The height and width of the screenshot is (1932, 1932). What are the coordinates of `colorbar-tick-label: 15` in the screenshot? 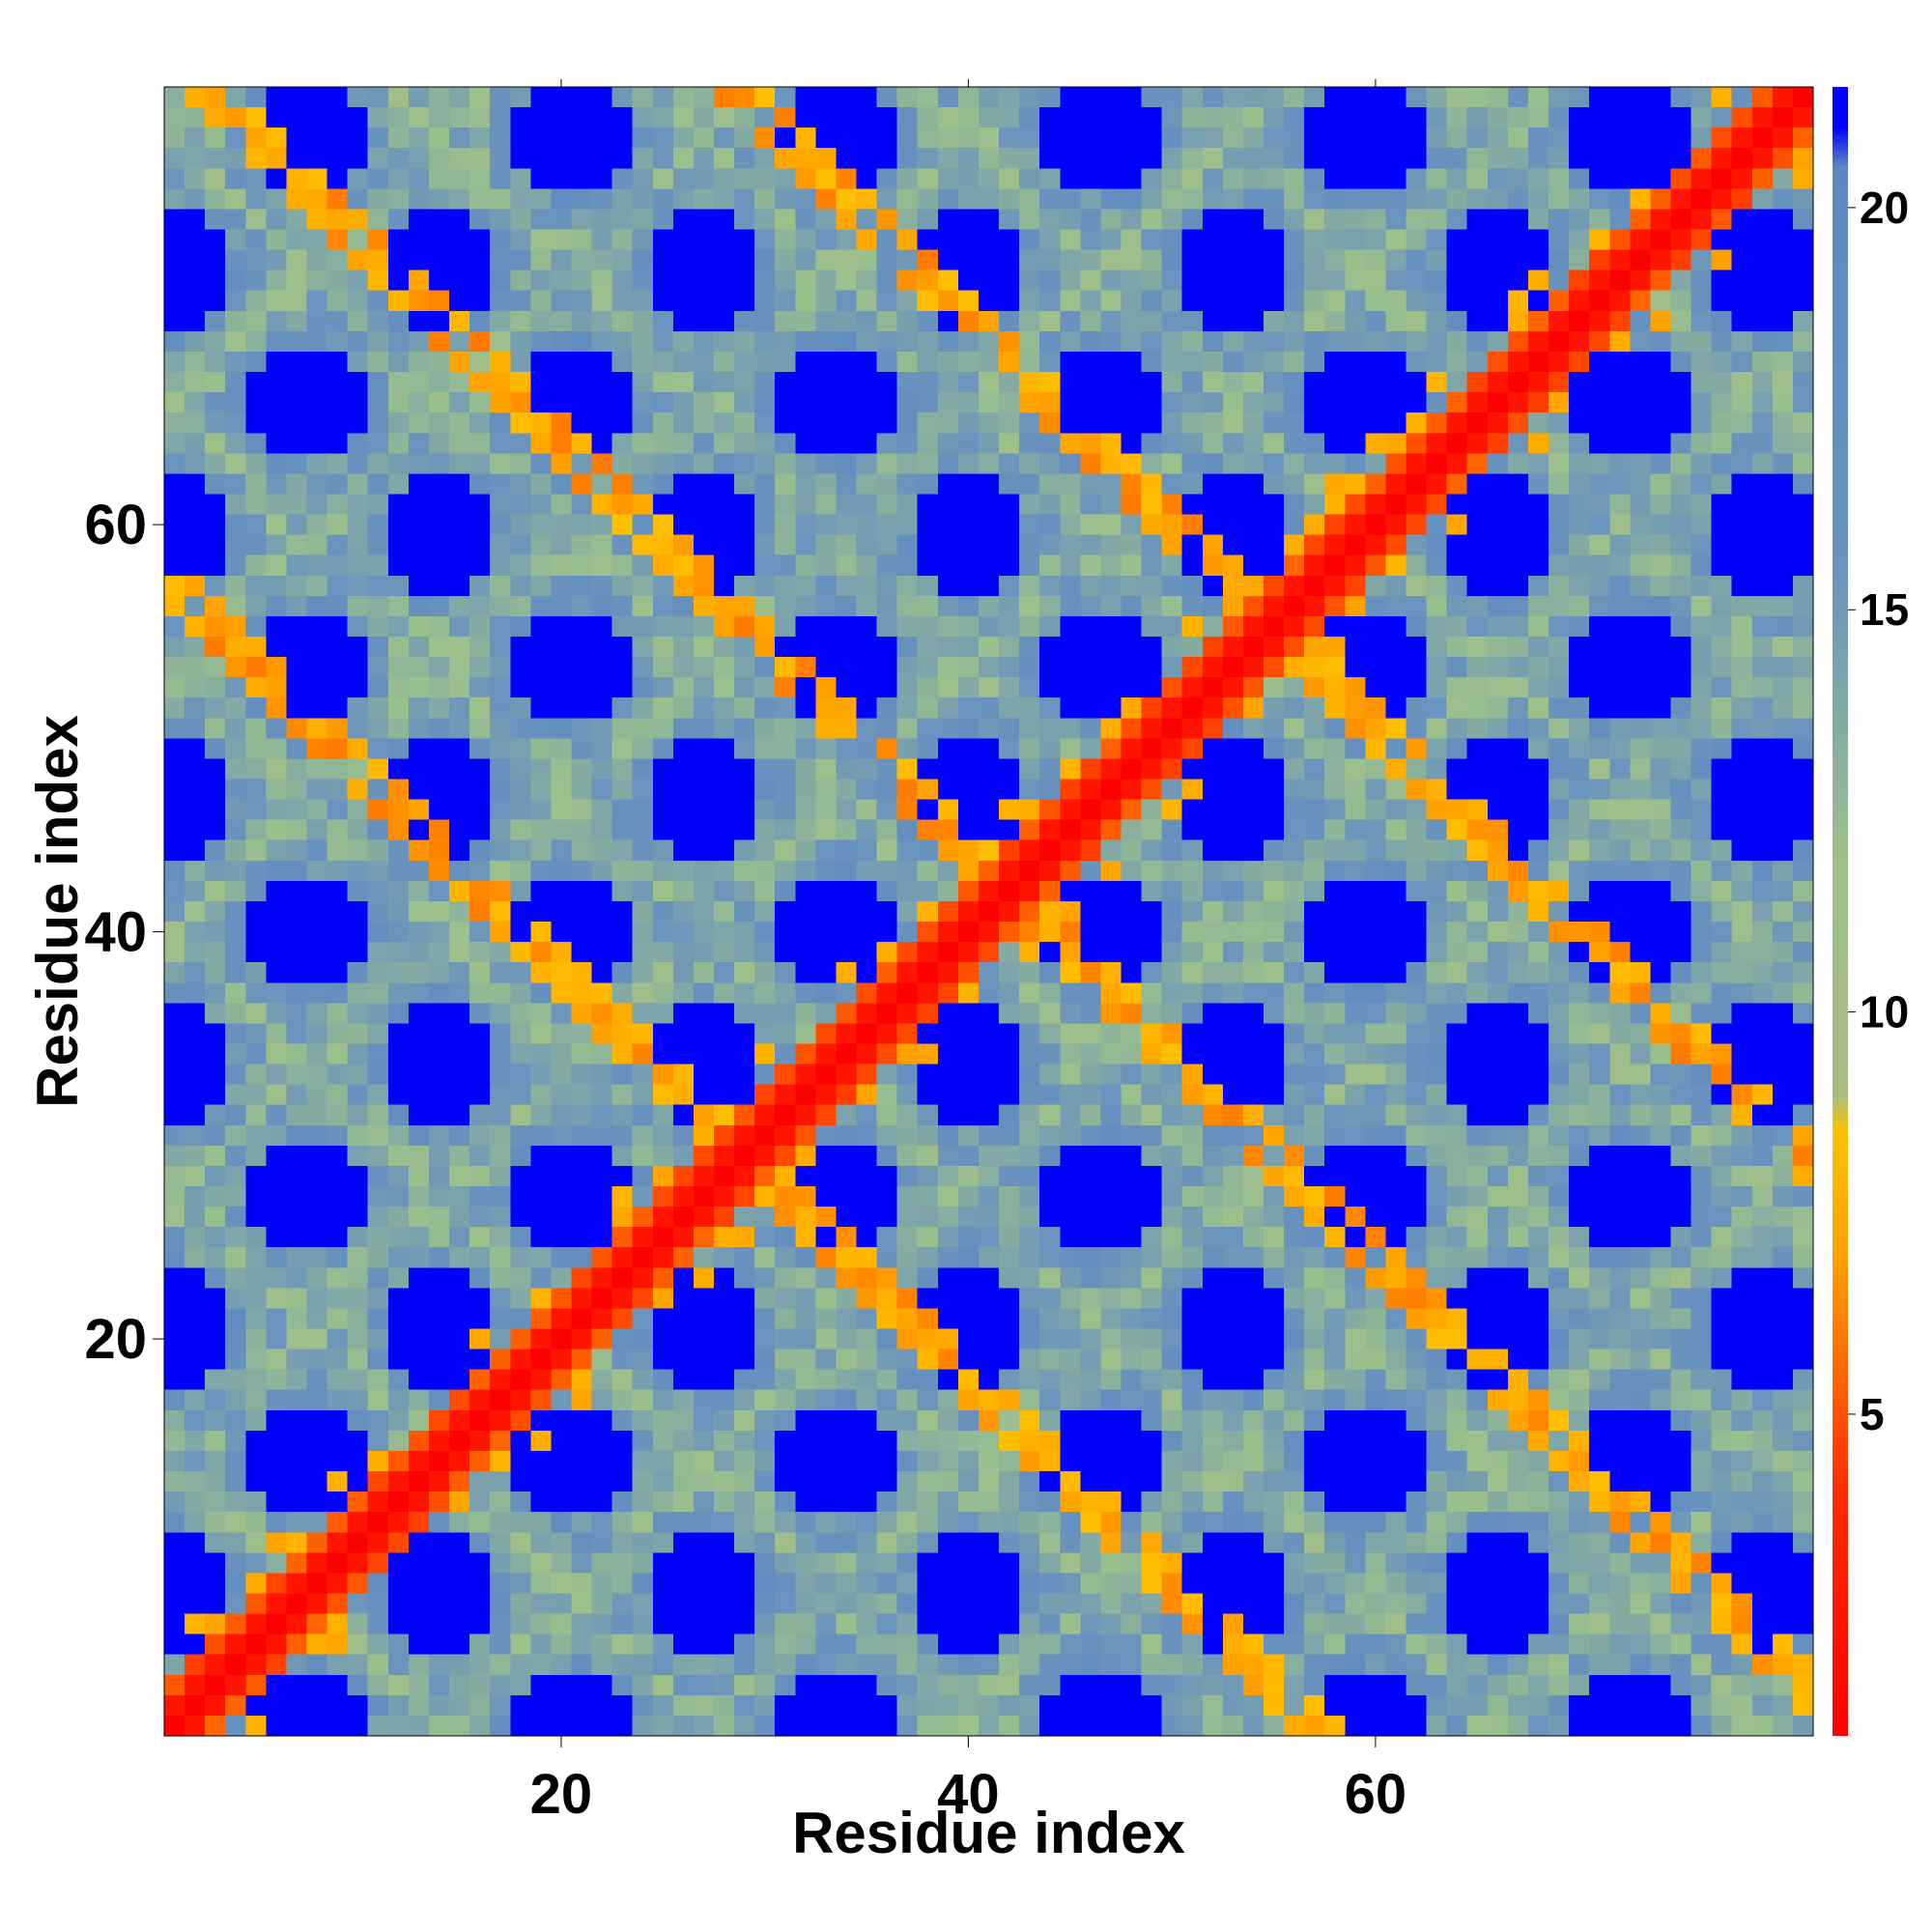 It's located at (1884, 609).